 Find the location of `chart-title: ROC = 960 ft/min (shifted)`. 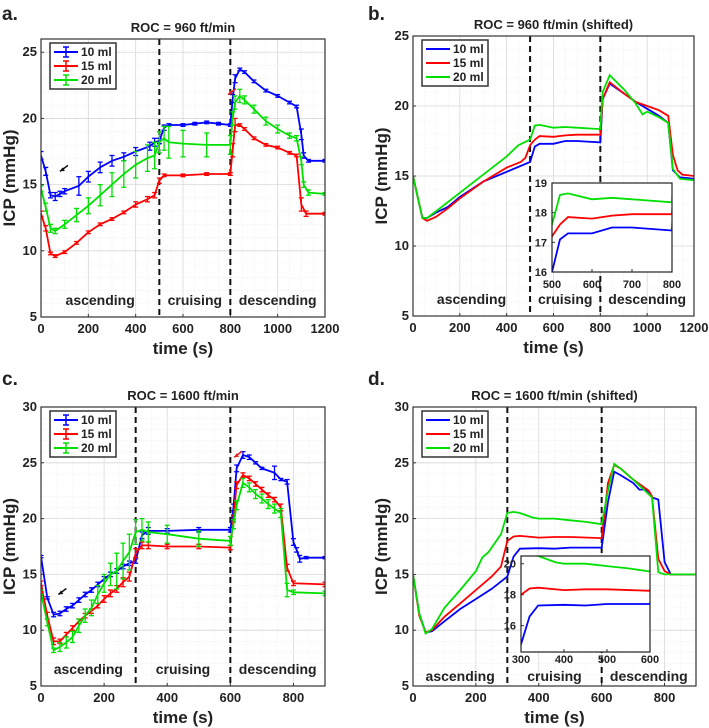

chart-title: ROC = 960 ft/min (shifted) is located at coordinates (553, 24).